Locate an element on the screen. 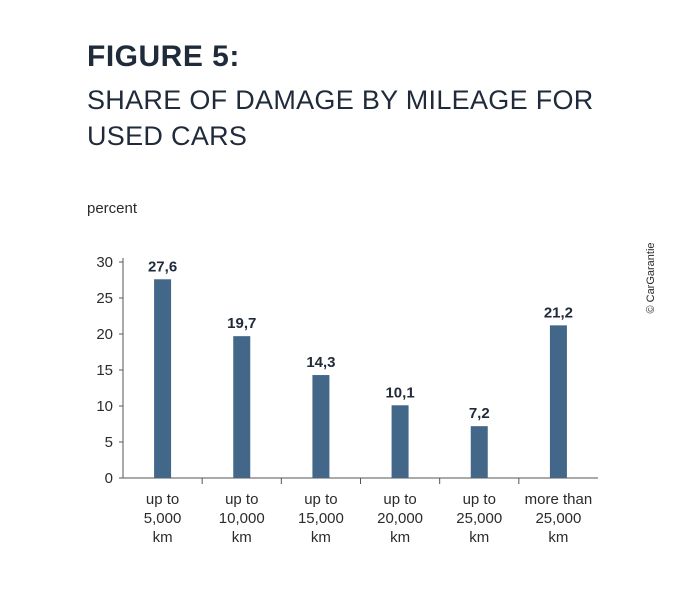 The width and height of the screenshot is (700, 600). y-axis-unit-label: percent is located at coordinates (112, 208).